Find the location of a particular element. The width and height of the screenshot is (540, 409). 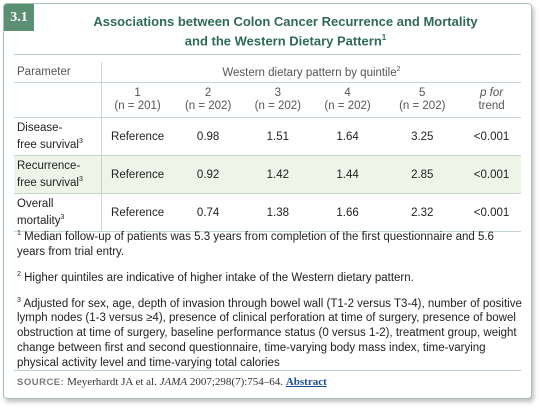

title-line-2: and the Western Dietary Pattern is located at coordinates (283, 41).